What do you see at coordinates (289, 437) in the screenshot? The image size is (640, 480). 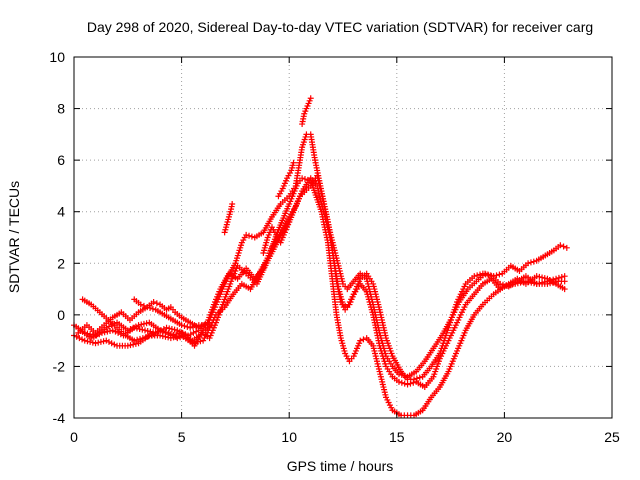 I see `x-tick-label: 10` at bounding box center [289, 437].